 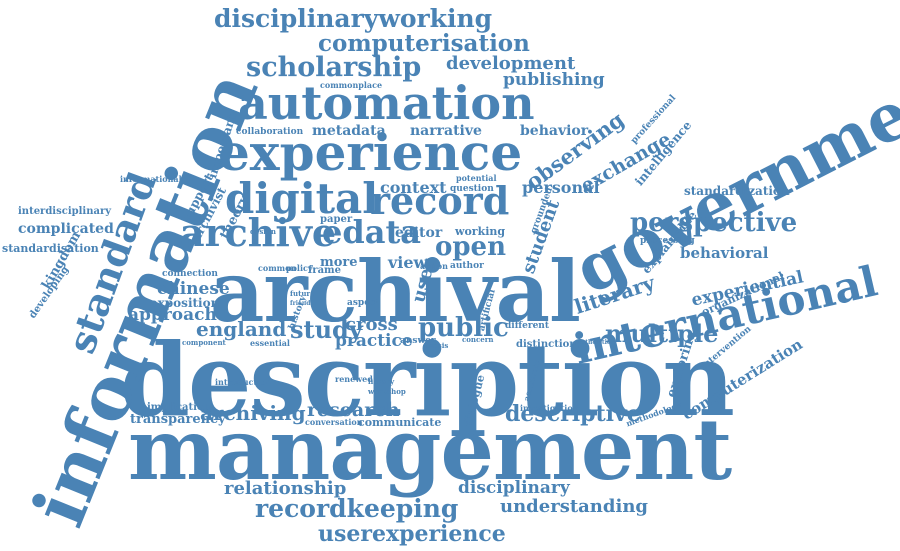 I want to click on cloud-word: informational, so click(x=151, y=179).